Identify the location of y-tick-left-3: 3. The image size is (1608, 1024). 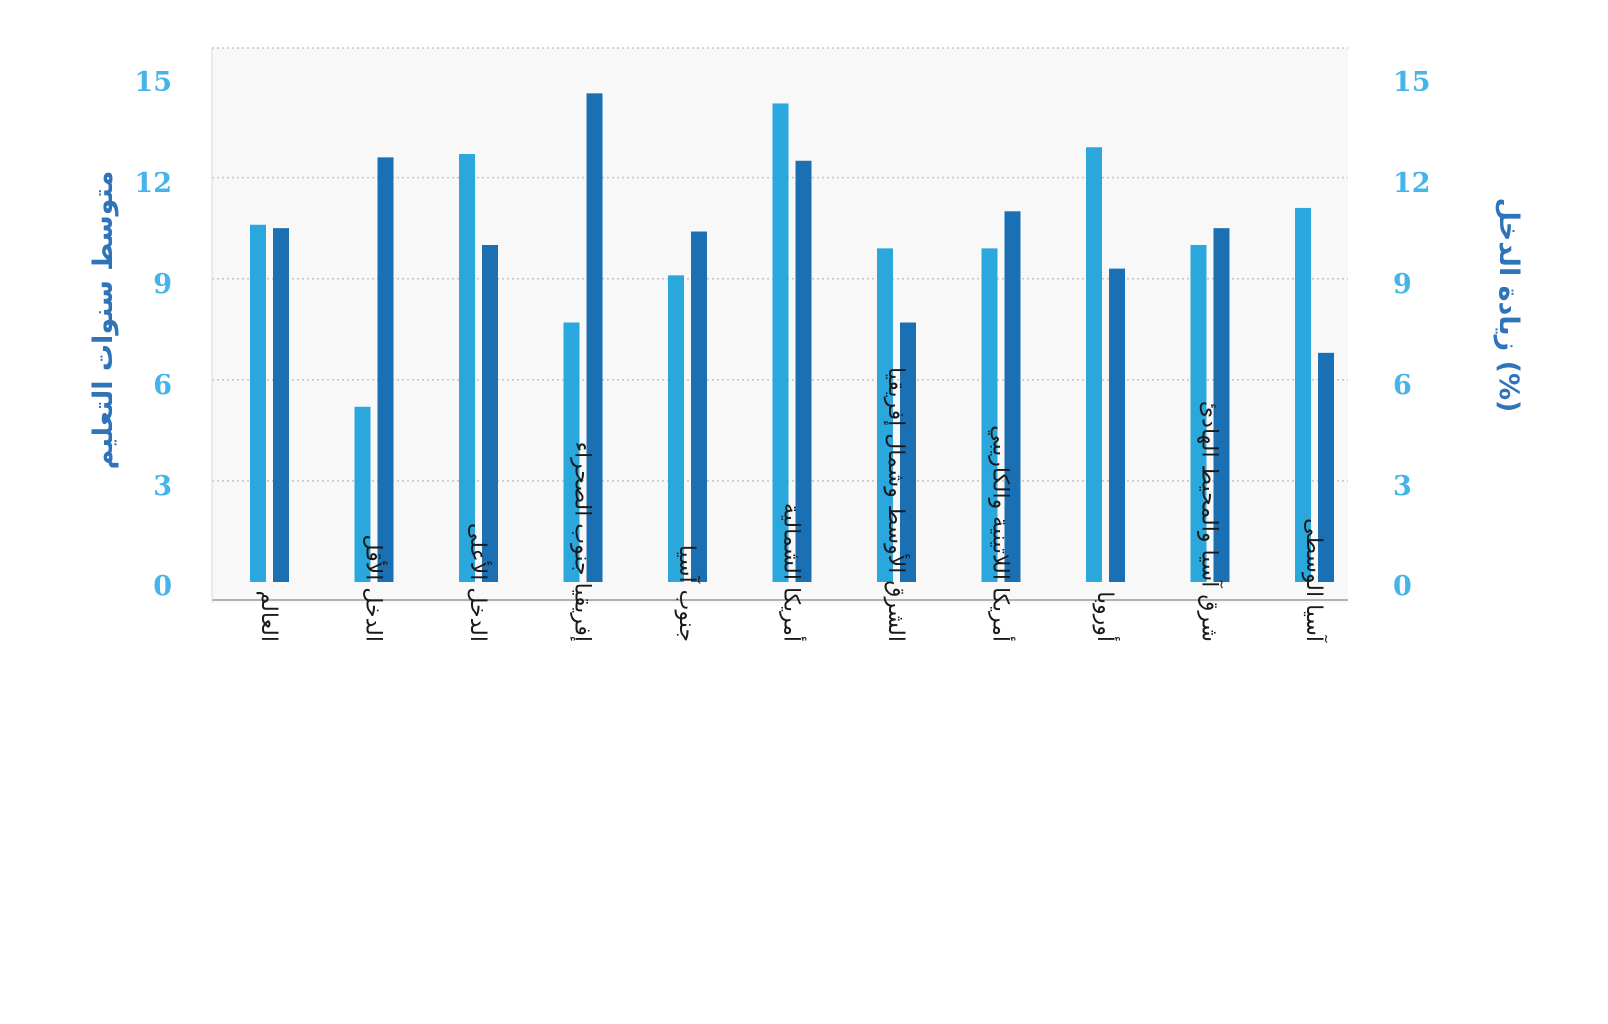
(162, 486).